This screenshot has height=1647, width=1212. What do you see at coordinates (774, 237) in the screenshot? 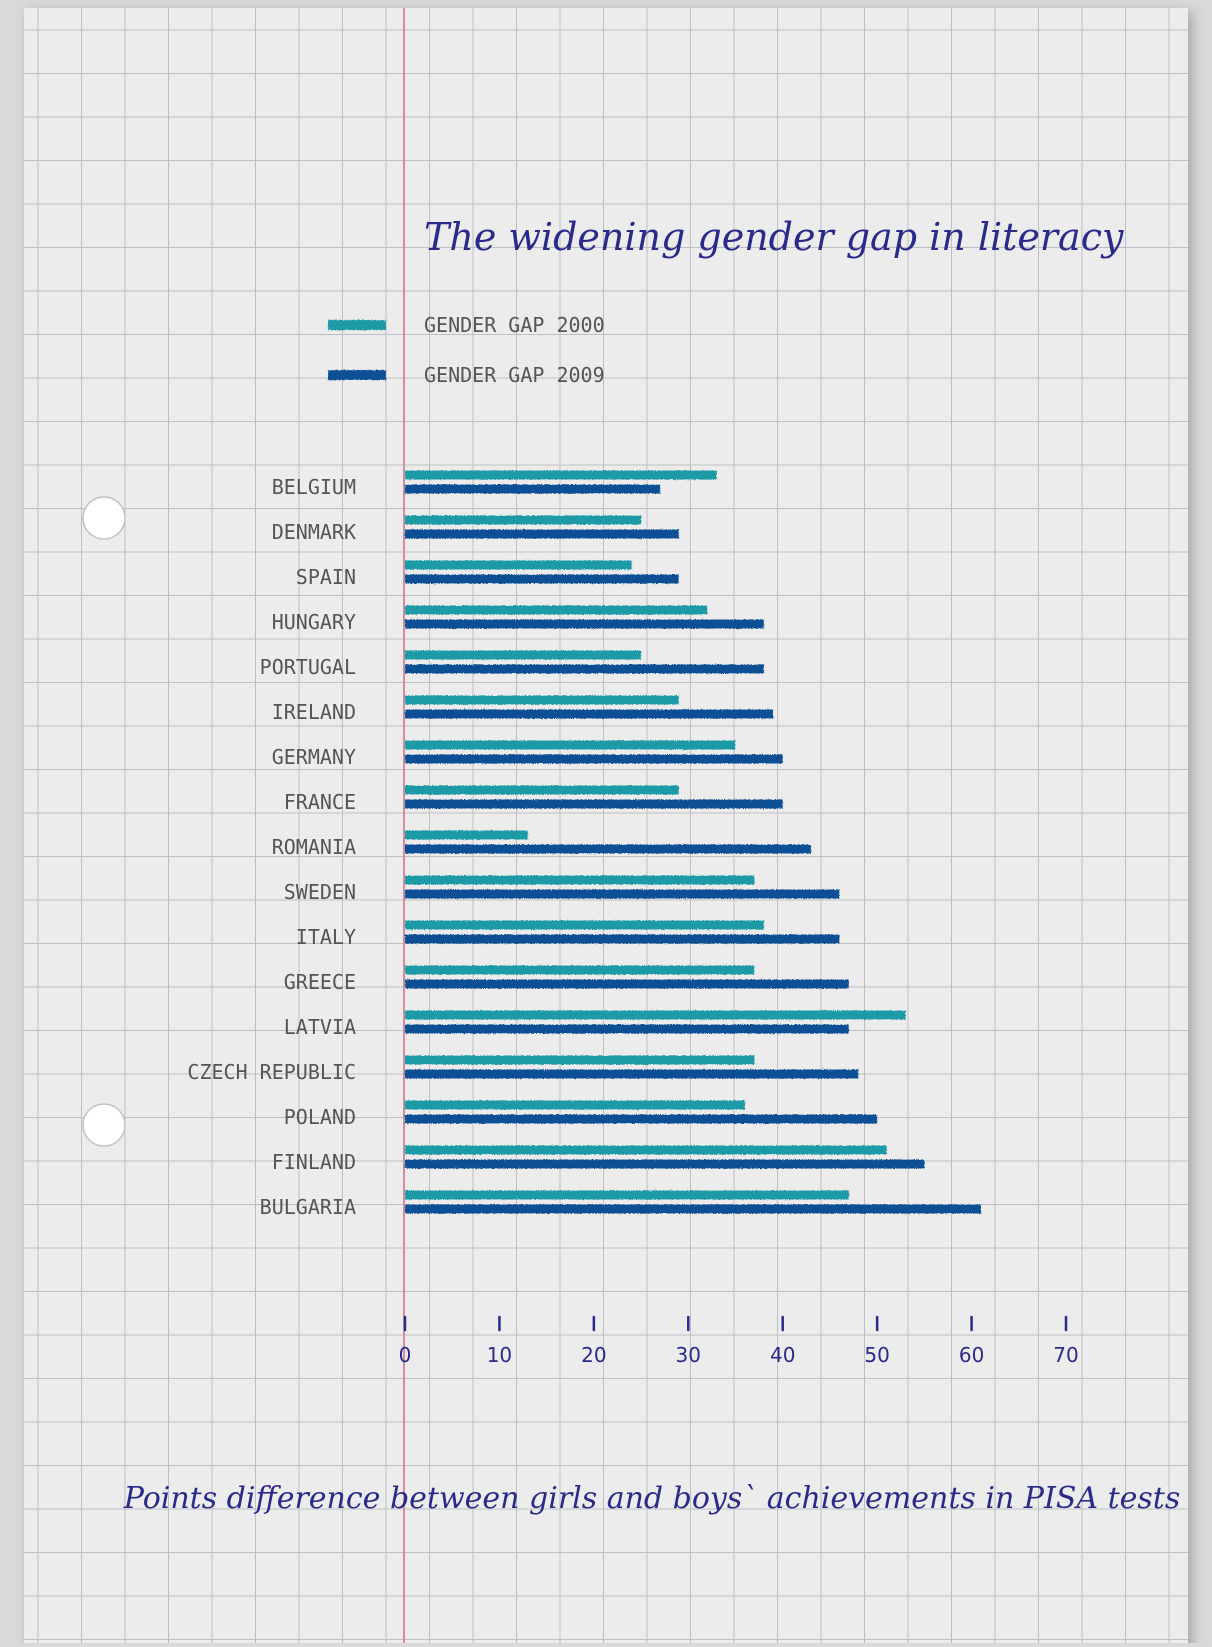
I see `chart-title: The widening gender gap in literacy` at bounding box center [774, 237].